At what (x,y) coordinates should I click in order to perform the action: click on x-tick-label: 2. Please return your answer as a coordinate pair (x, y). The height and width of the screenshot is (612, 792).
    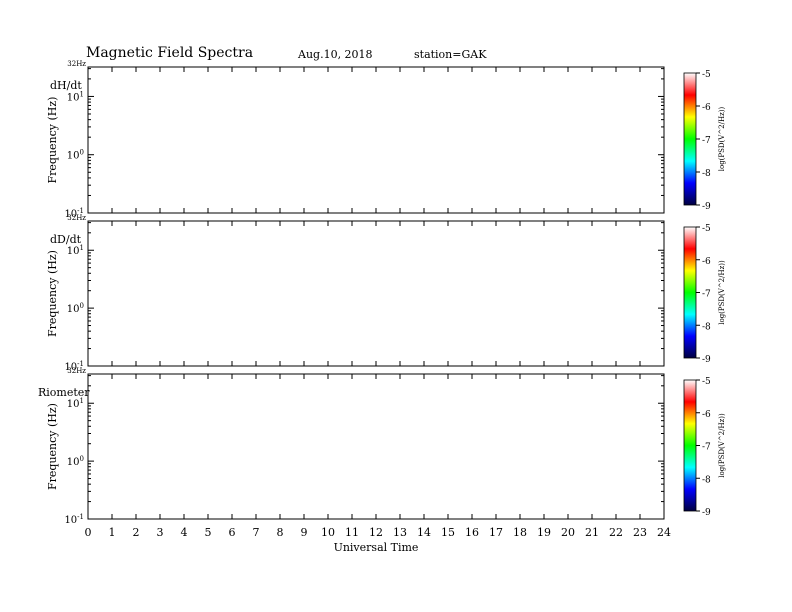
    Looking at the image, I should click on (136, 532).